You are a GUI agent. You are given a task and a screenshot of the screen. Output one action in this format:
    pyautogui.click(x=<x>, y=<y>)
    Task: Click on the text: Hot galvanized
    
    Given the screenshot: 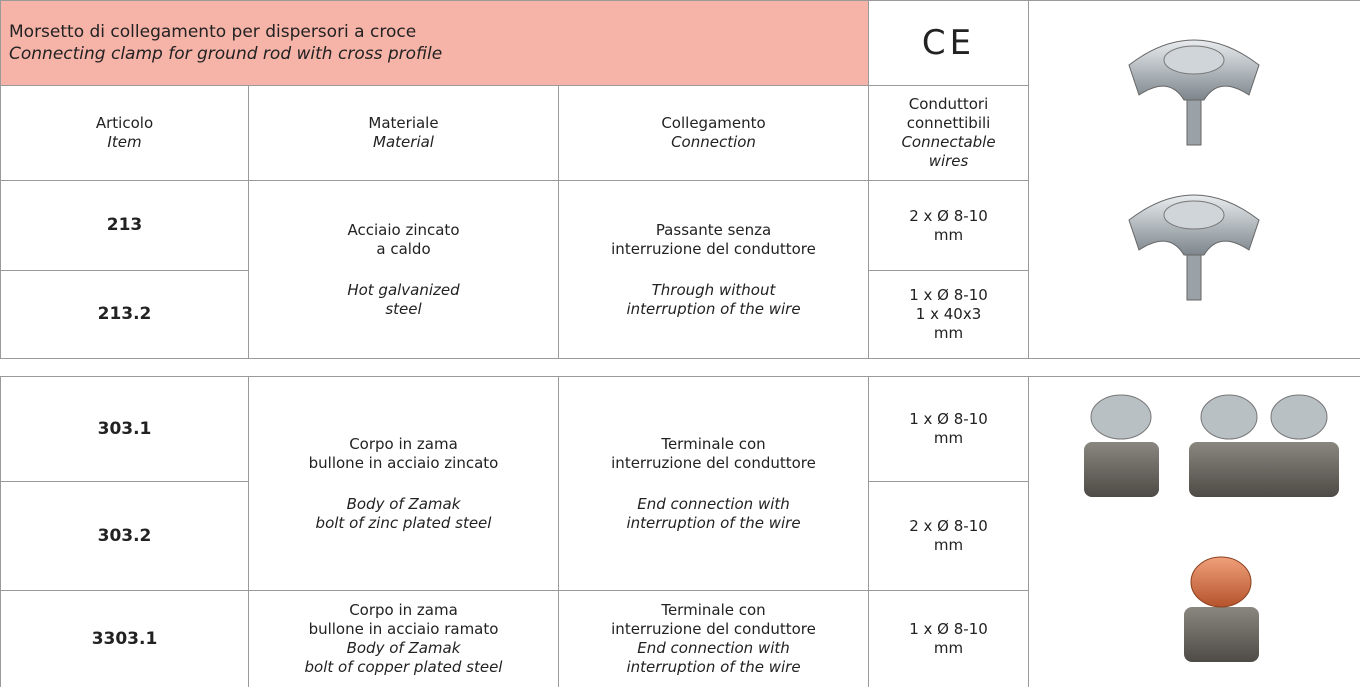 What is the action you would take?
    pyautogui.click(x=403, y=289)
    